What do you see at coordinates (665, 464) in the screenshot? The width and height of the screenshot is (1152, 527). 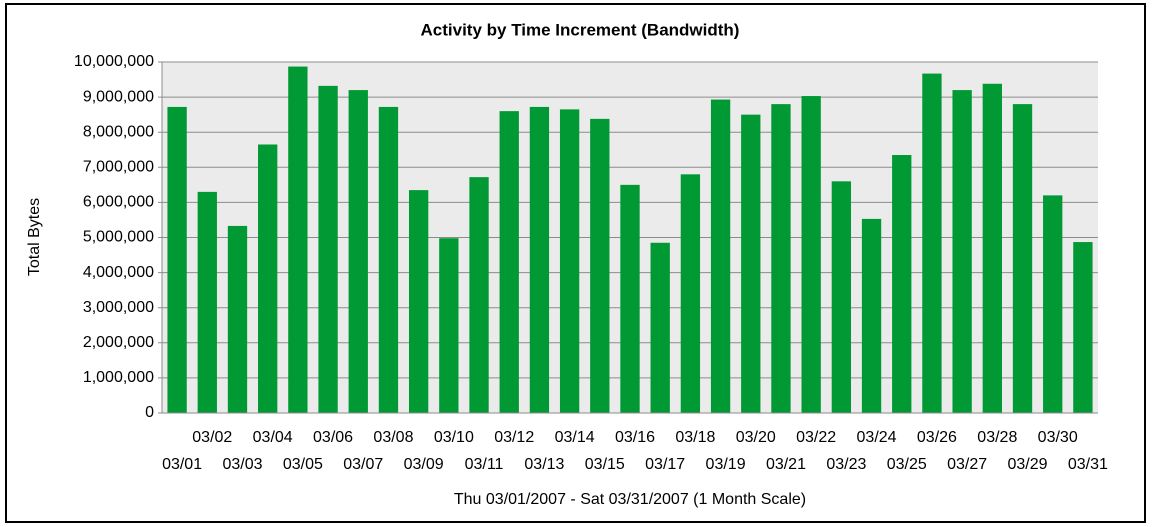 I see `x-tick-label: 03/17` at bounding box center [665, 464].